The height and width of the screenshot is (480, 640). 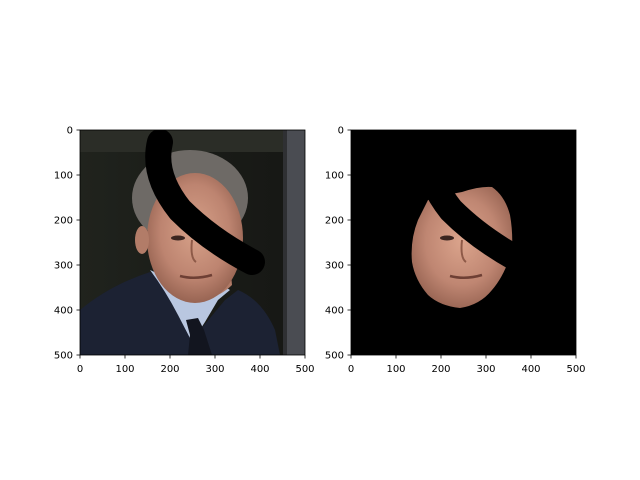 What do you see at coordinates (467, 365) in the screenshot?
I see `x-axis-right: 0 100 200 300 400 500` at bounding box center [467, 365].